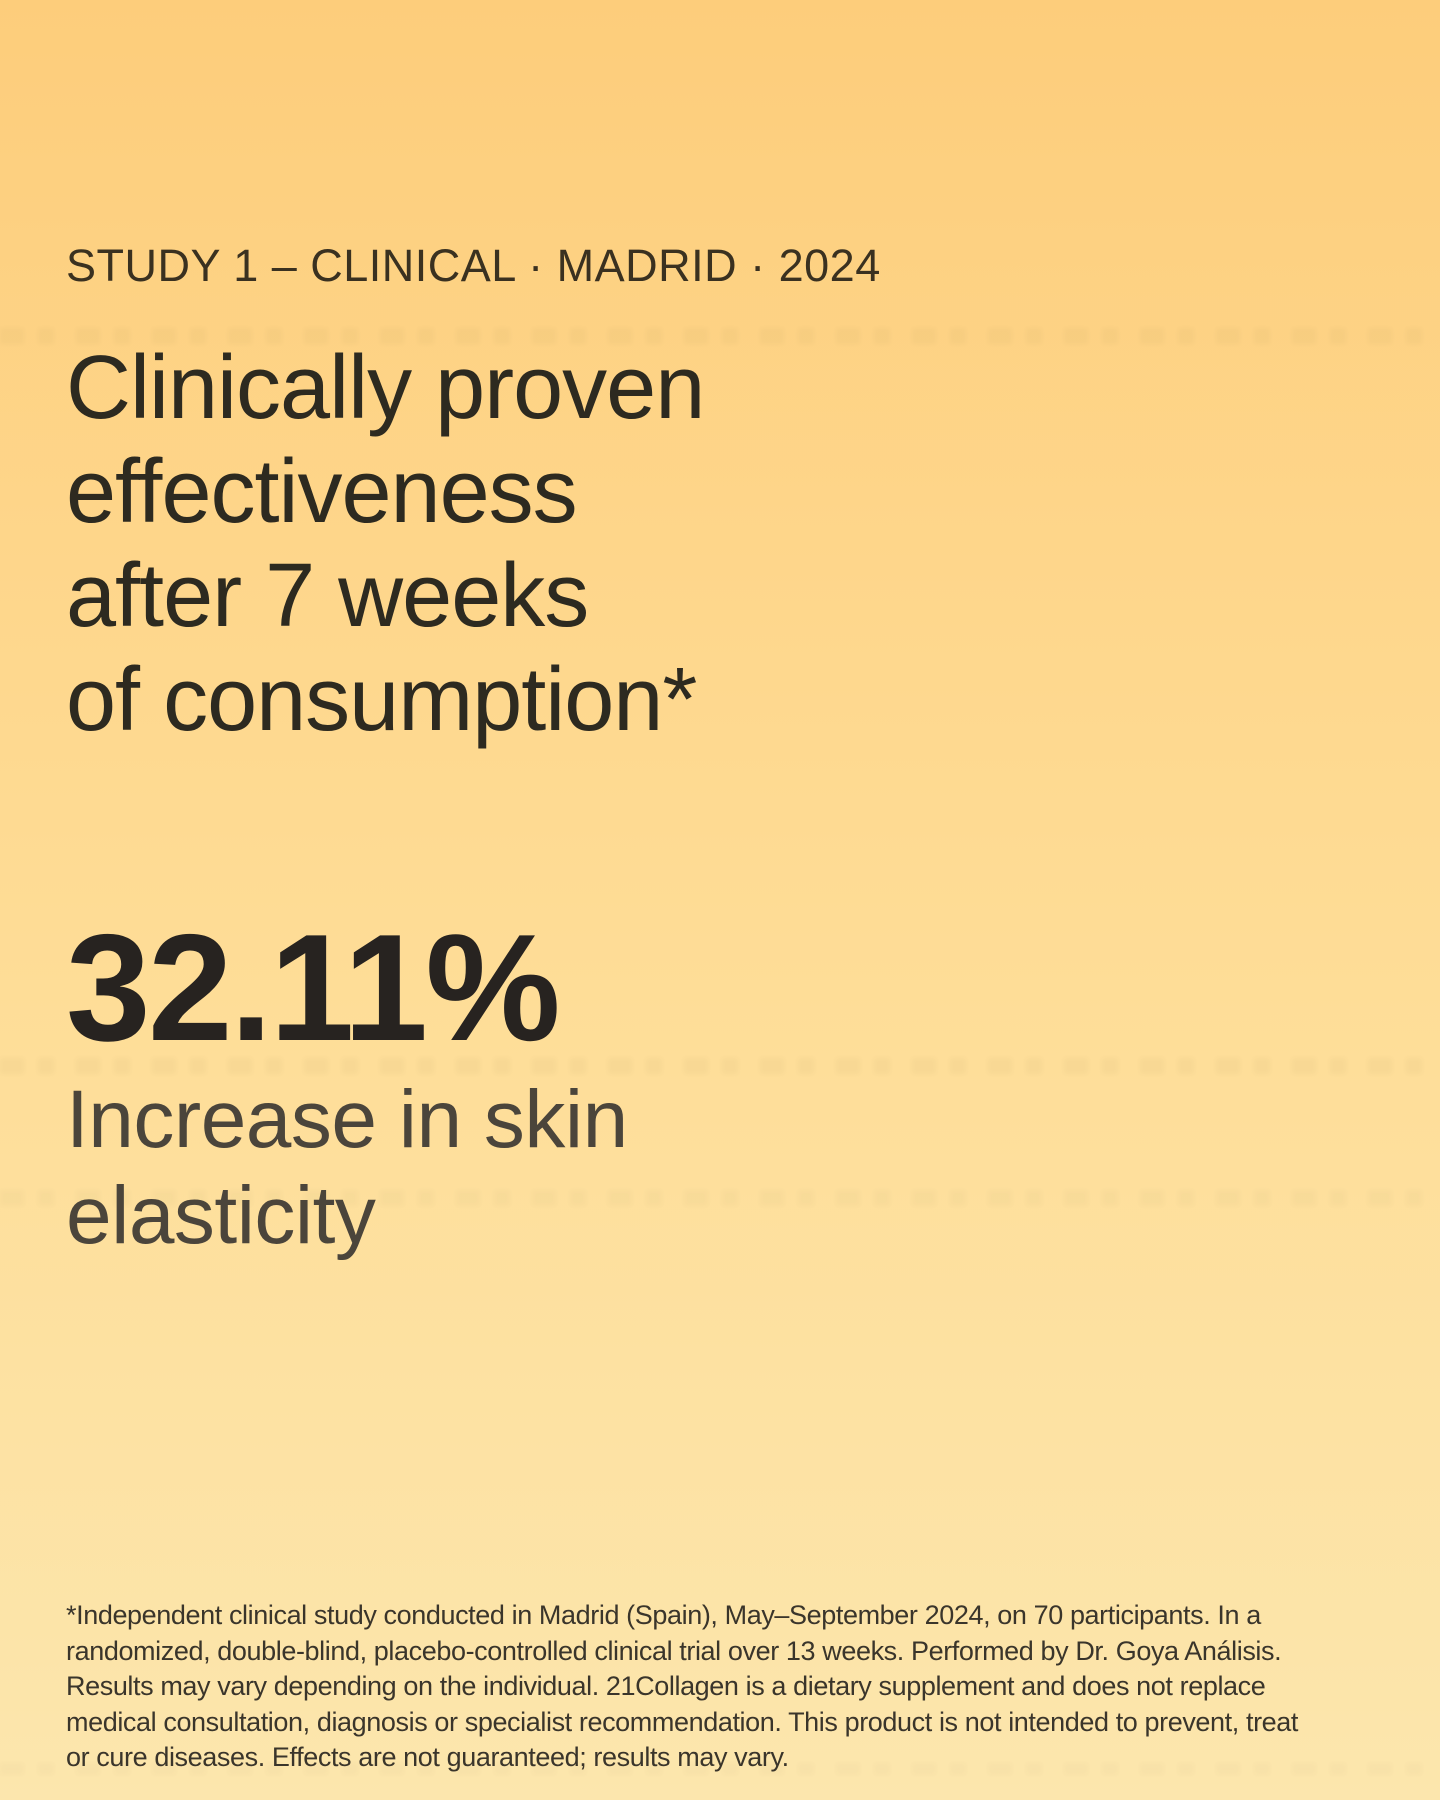 This screenshot has height=1800, width=1440. Describe the element at coordinates (347, 1168) in the screenshot. I see `stat-label: Increase in skin elasticity` at that location.